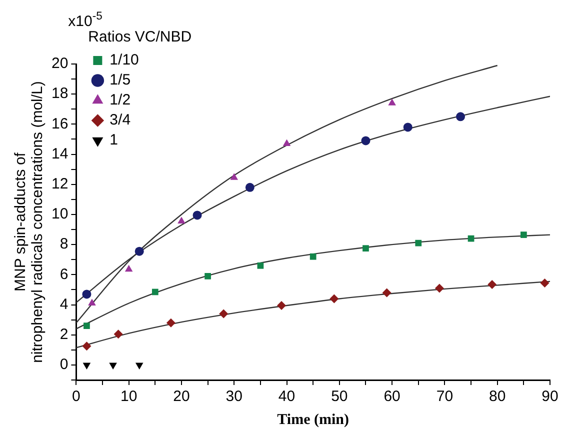 This screenshot has width=572, height=439. Describe the element at coordinates (59, 93) in the screenshot. I see `y-tick-label: 18` at that location.